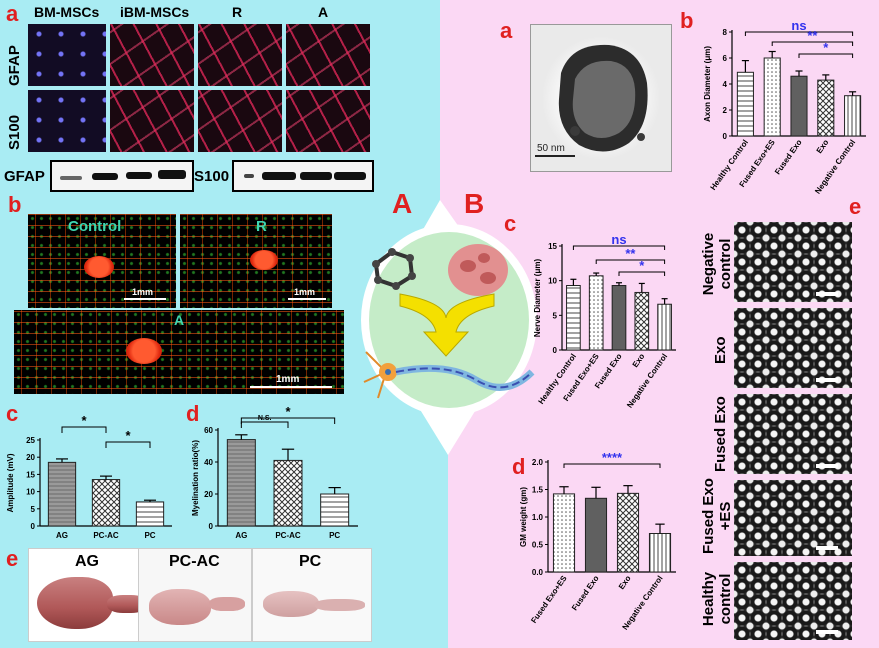 This screenshot has height=648, width=879. What do you see at coordinates (143, 292) in the screenshot?
I see `scale-label-control: 1mm` at bounding box center [143, 292].